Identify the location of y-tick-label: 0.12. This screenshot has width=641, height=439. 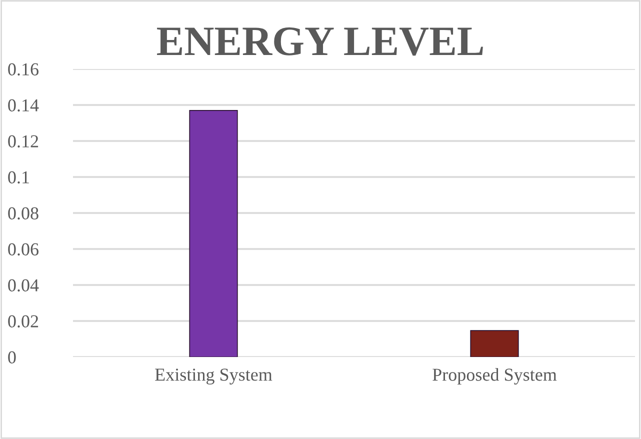
(23, 141).